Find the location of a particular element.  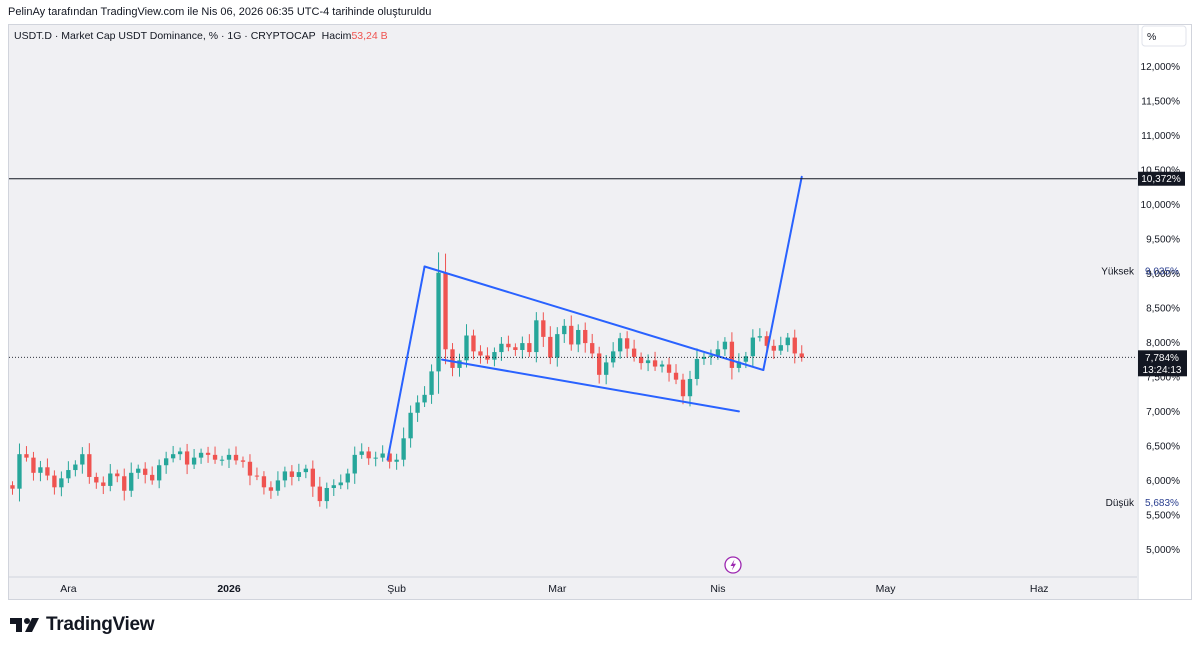

price-tick-label: 6,500% is located at coordinates (1163, 446).